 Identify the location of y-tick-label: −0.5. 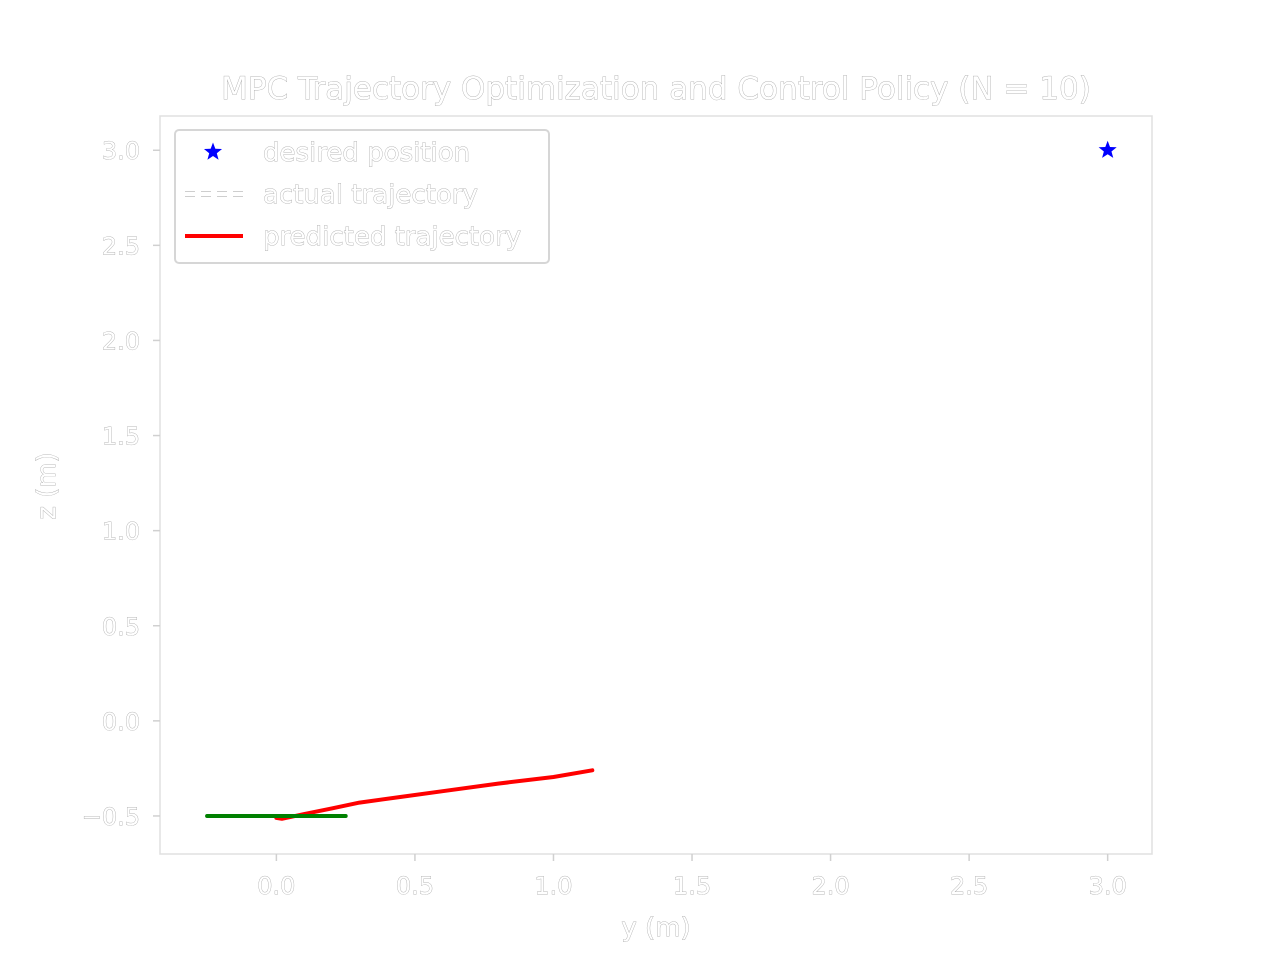
(111, 817).